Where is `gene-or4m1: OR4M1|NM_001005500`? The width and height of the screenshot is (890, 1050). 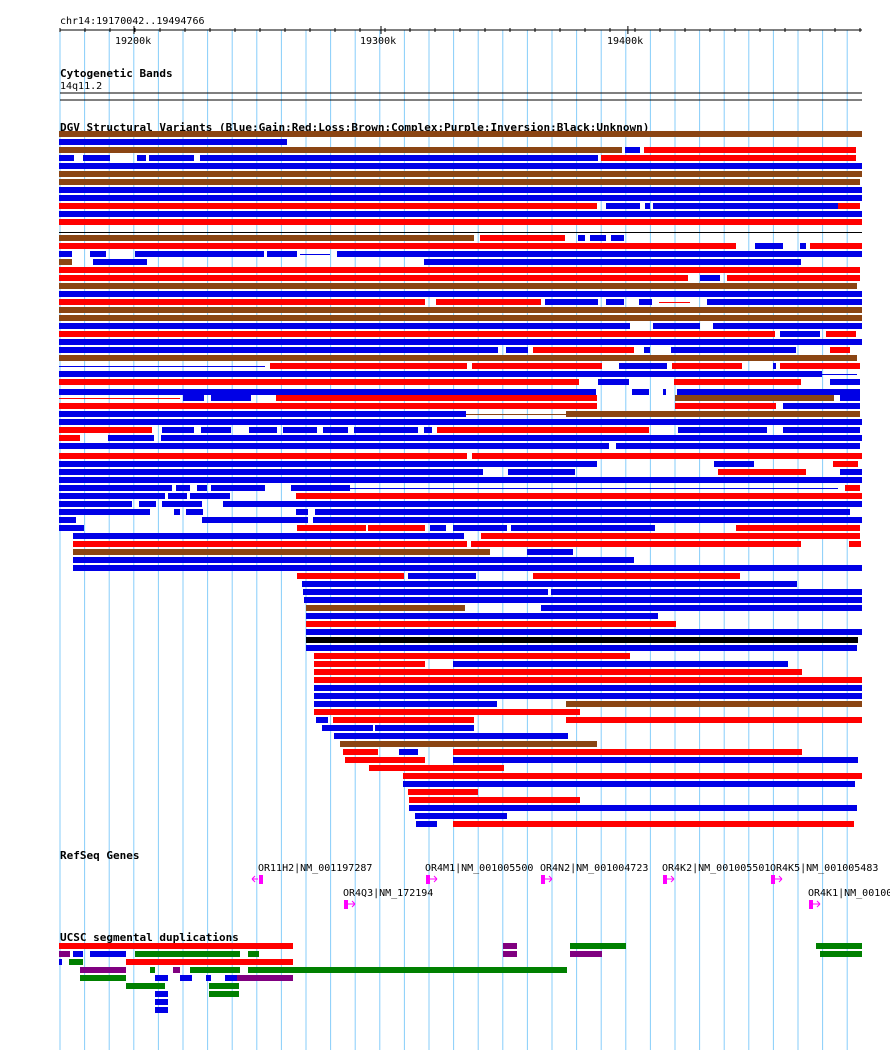
gene-or4m1: OR4M1|NM_001005500 is located at coordinates (479, 873).